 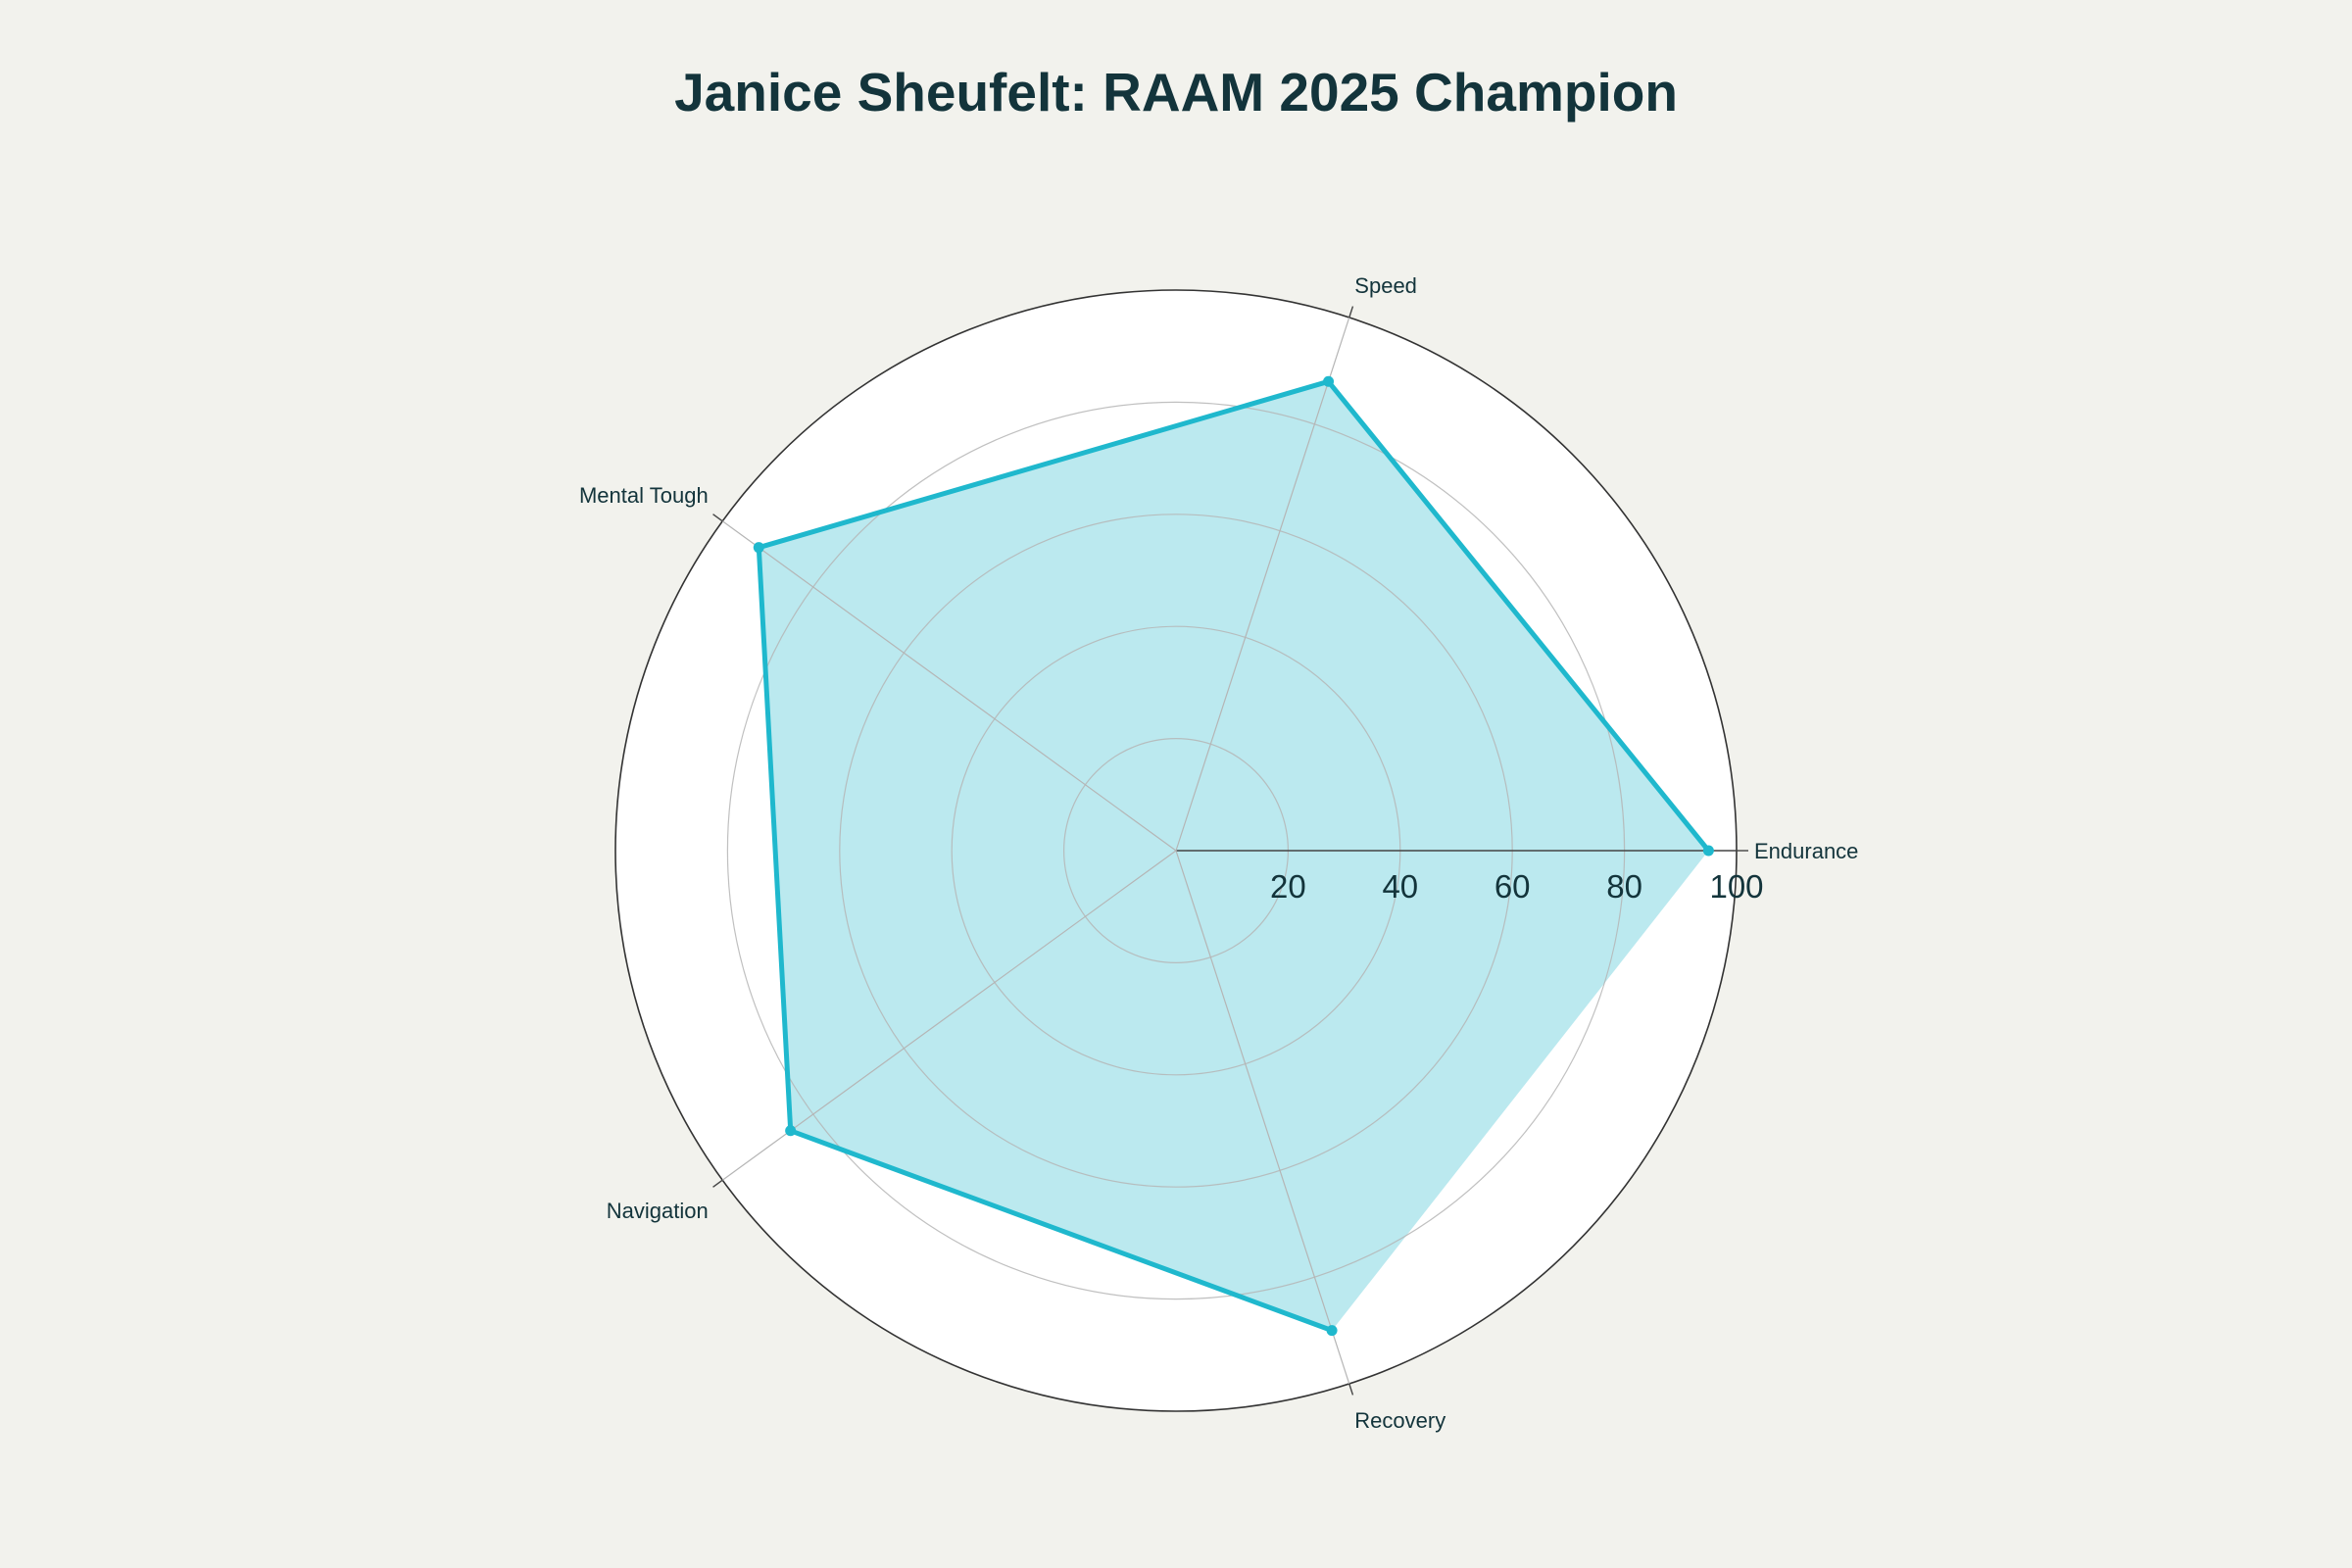 What do you see at coordinates (1332, 1331) in the screenshot?
I see `data-point-recovery` at bounding box center [1332, 1331].